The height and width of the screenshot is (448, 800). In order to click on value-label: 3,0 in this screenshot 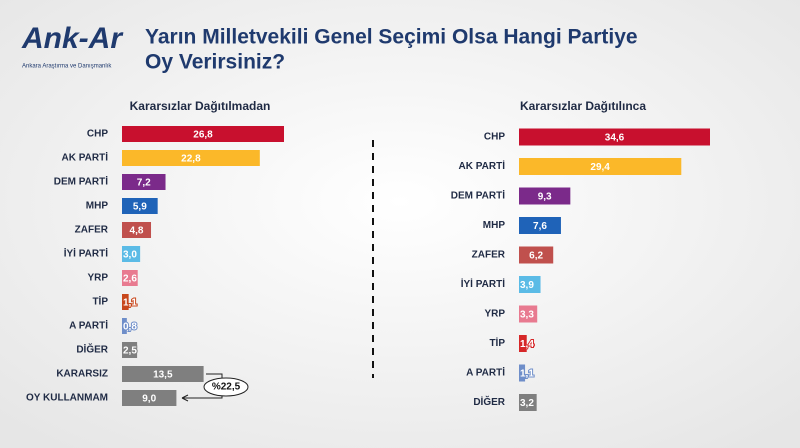, I will do `click(130, 255)`.